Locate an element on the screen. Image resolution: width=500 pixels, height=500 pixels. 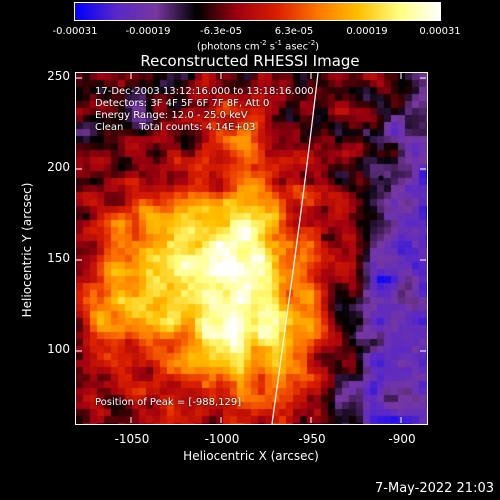
y-tick-label: 200 is located at coordinates (58, 167).